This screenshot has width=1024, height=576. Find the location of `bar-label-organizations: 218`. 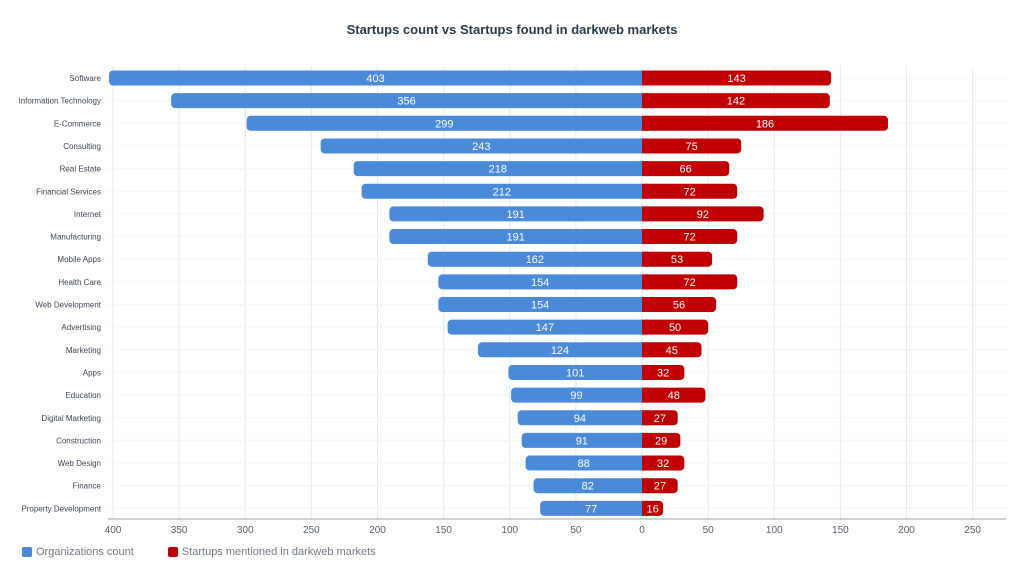

bar-label-organizations: 218 is located at coordinates (498, 170).